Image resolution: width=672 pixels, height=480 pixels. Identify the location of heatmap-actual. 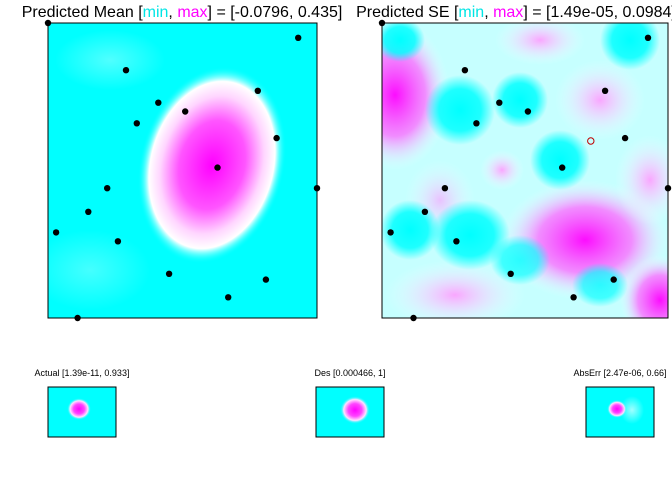
(82, 412).